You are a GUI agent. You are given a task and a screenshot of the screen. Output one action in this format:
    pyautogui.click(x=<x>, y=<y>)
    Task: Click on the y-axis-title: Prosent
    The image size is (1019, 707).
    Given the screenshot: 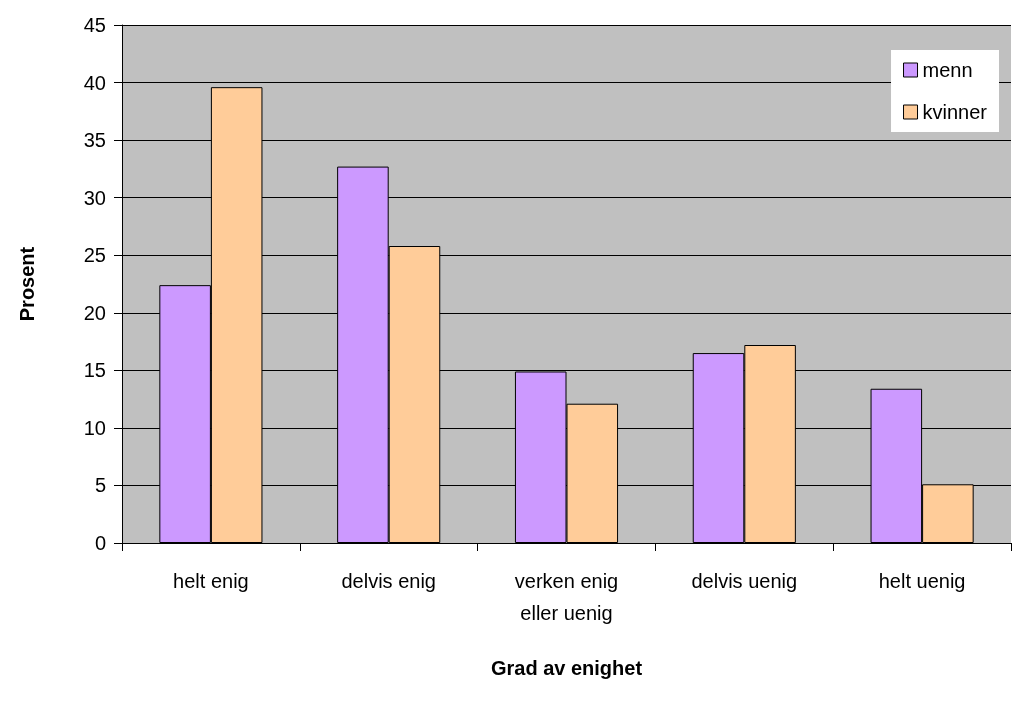 What is the action you would take?
    pyautogui.click(x=27, y=284)
    